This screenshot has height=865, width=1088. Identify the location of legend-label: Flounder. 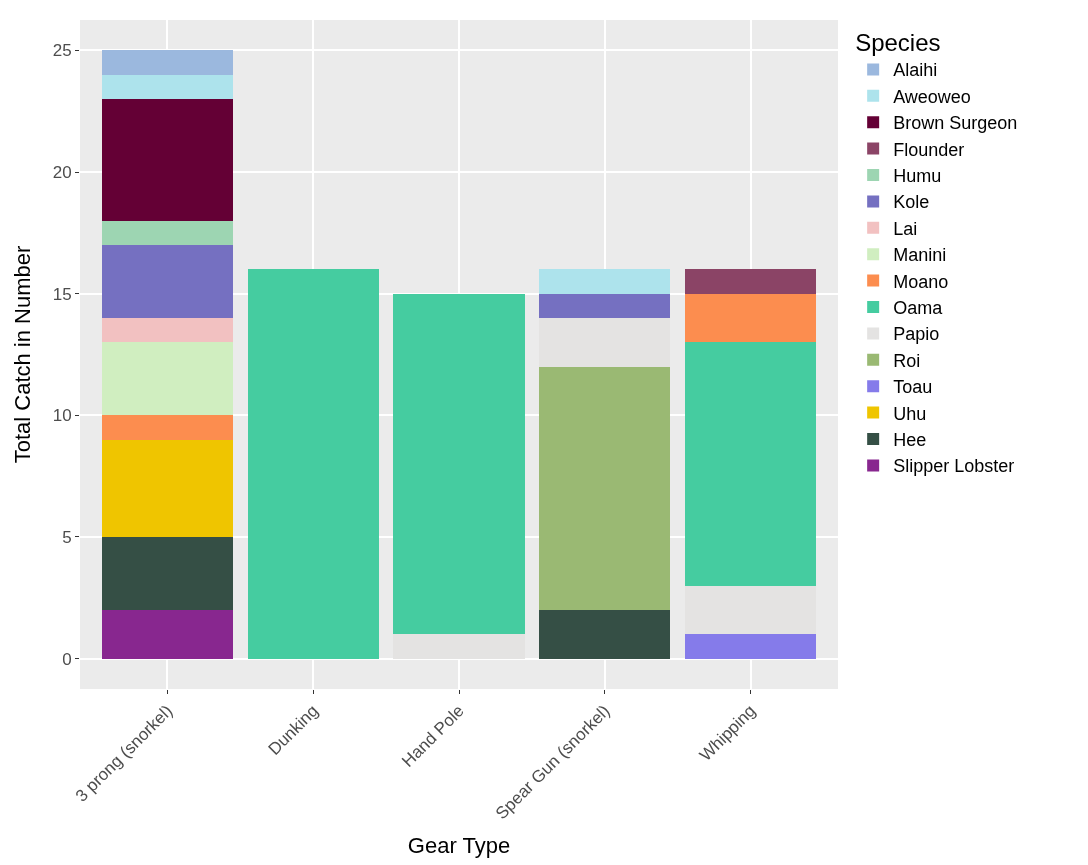
(929, 149).